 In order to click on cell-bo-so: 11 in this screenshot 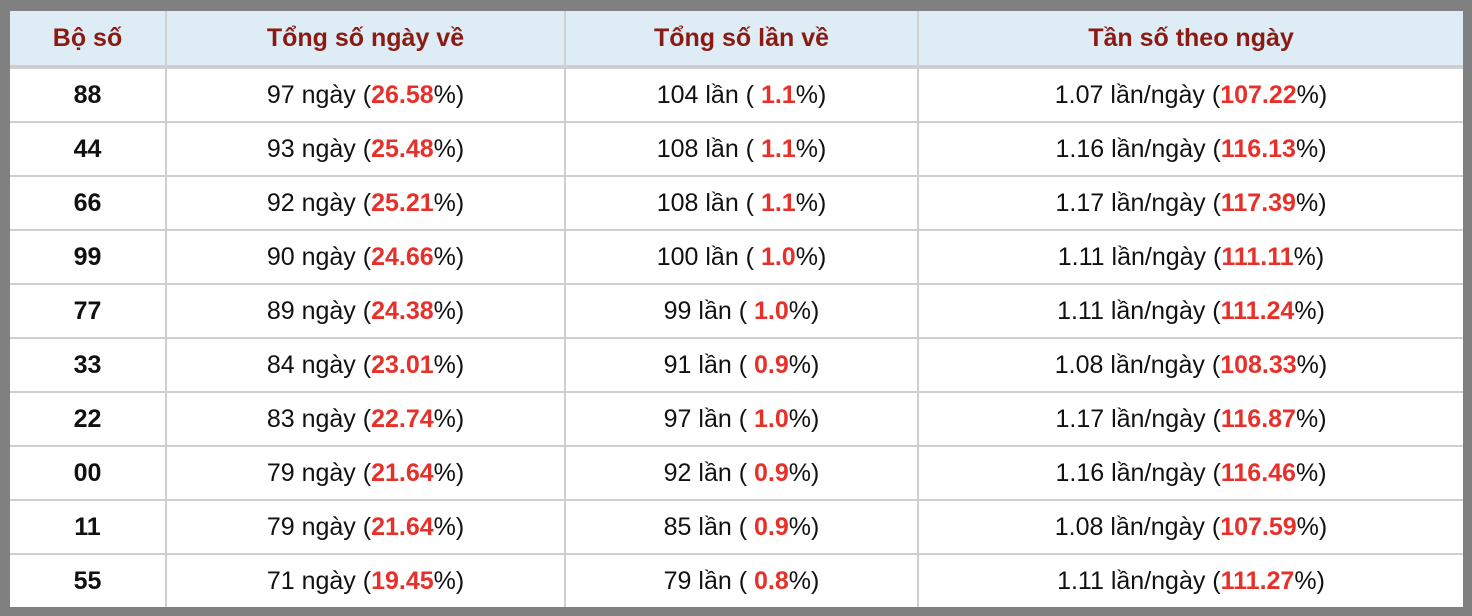, I will do `click(88, 527)`.